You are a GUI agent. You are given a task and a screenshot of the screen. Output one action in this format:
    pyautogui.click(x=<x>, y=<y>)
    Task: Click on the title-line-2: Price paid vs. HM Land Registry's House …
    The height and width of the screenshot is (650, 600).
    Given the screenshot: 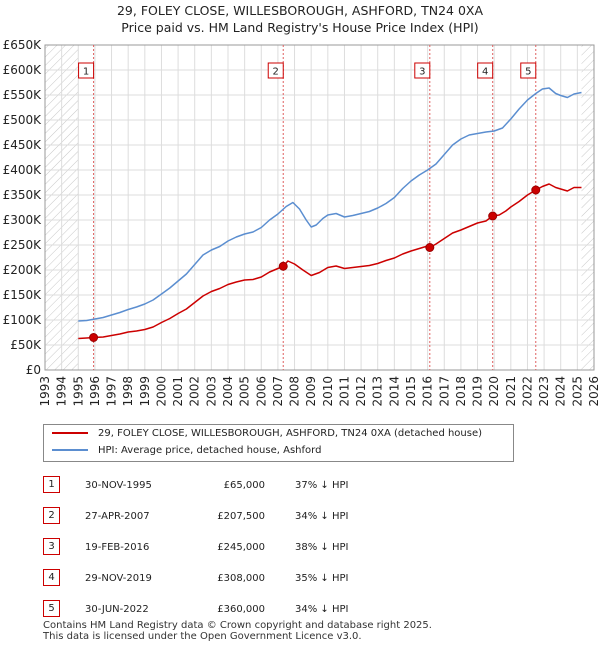 What is the action you would take?
    pyautogui.click(x=300, y=27)
    